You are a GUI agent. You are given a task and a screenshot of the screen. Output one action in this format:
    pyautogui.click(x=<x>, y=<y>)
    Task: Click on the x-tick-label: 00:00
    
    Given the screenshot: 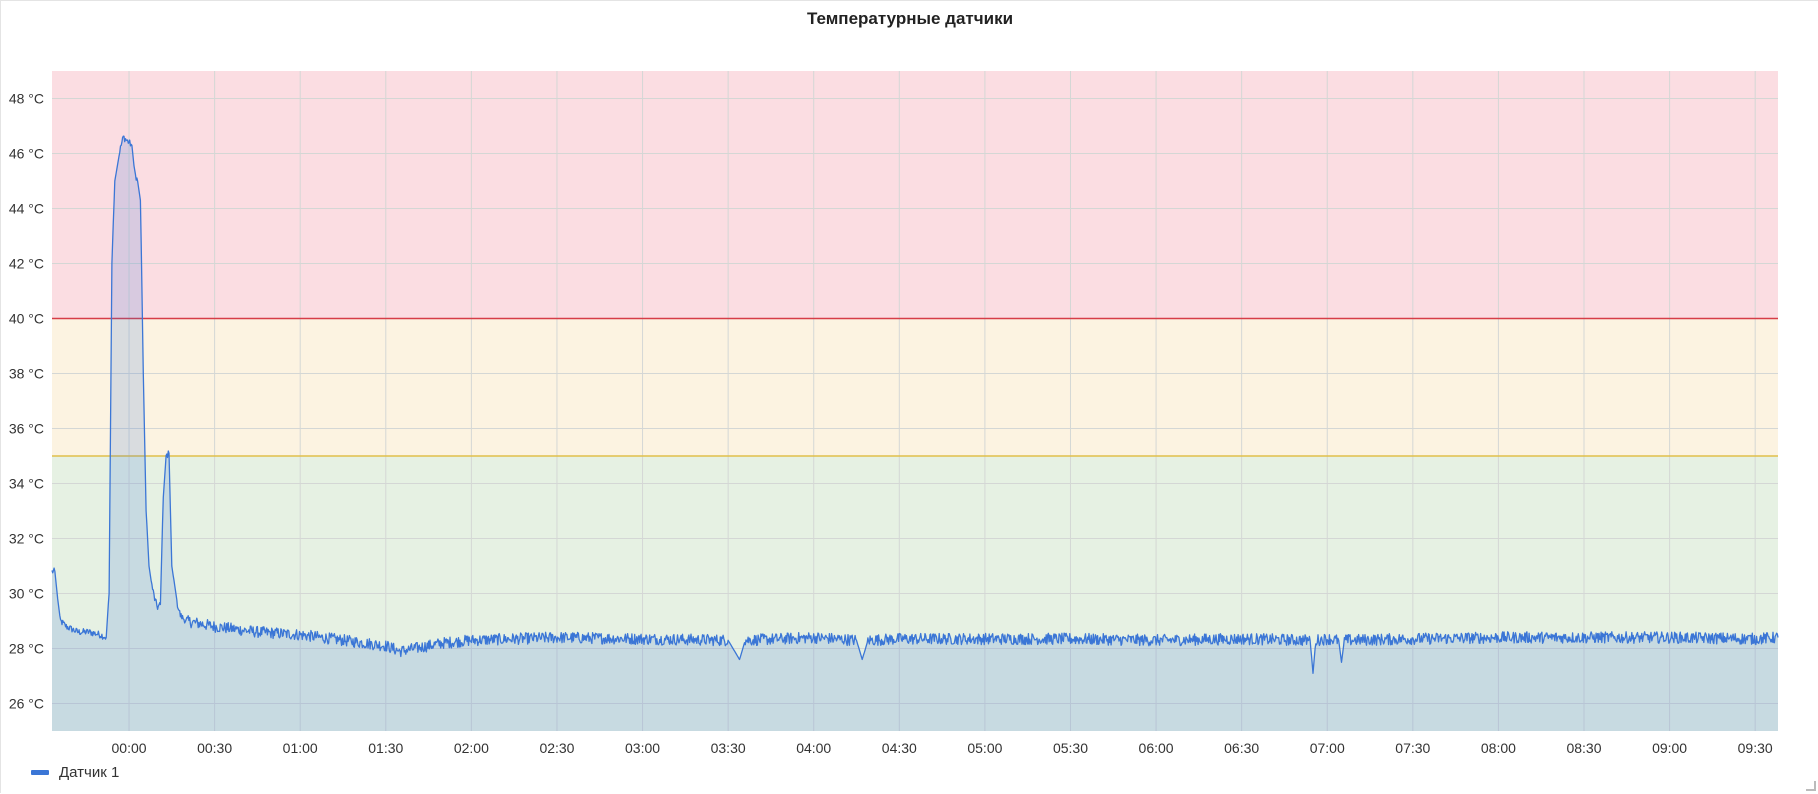 What is the action you would take?
    pyautogui.click(x=129, y=748)
    